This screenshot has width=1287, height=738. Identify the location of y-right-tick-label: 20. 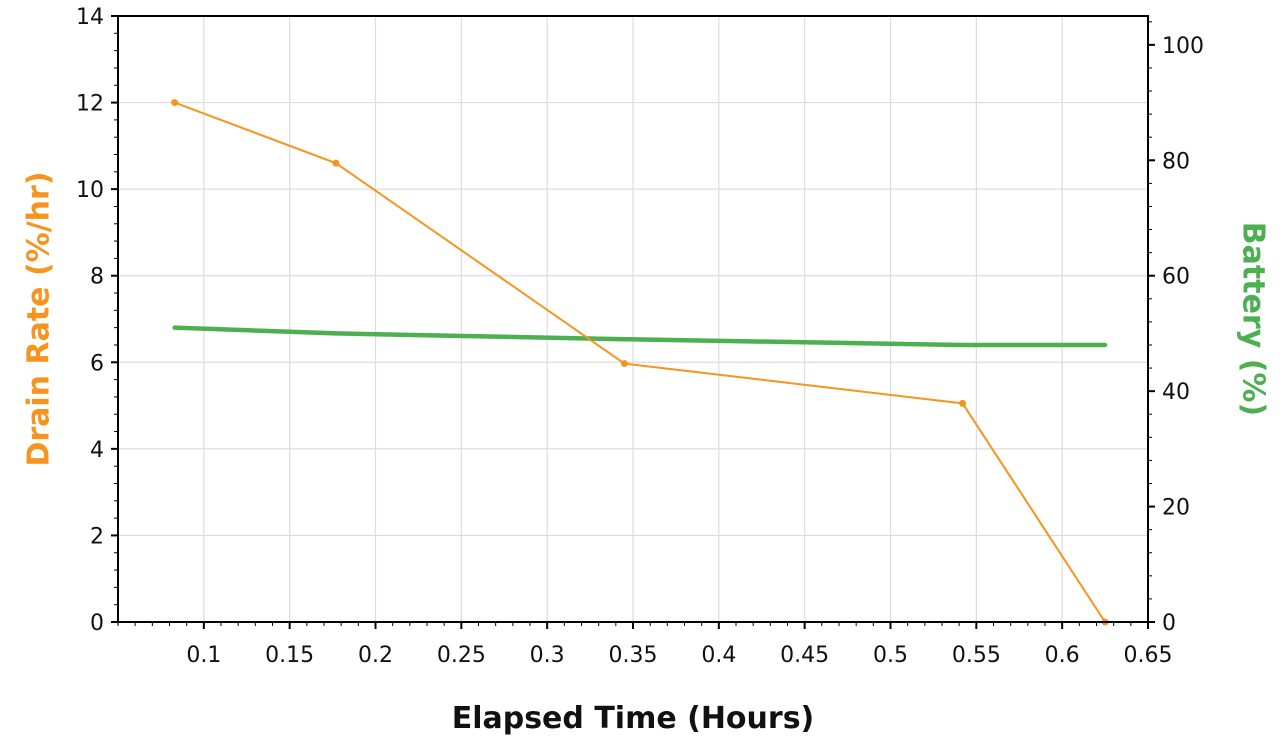
(1176, 508).